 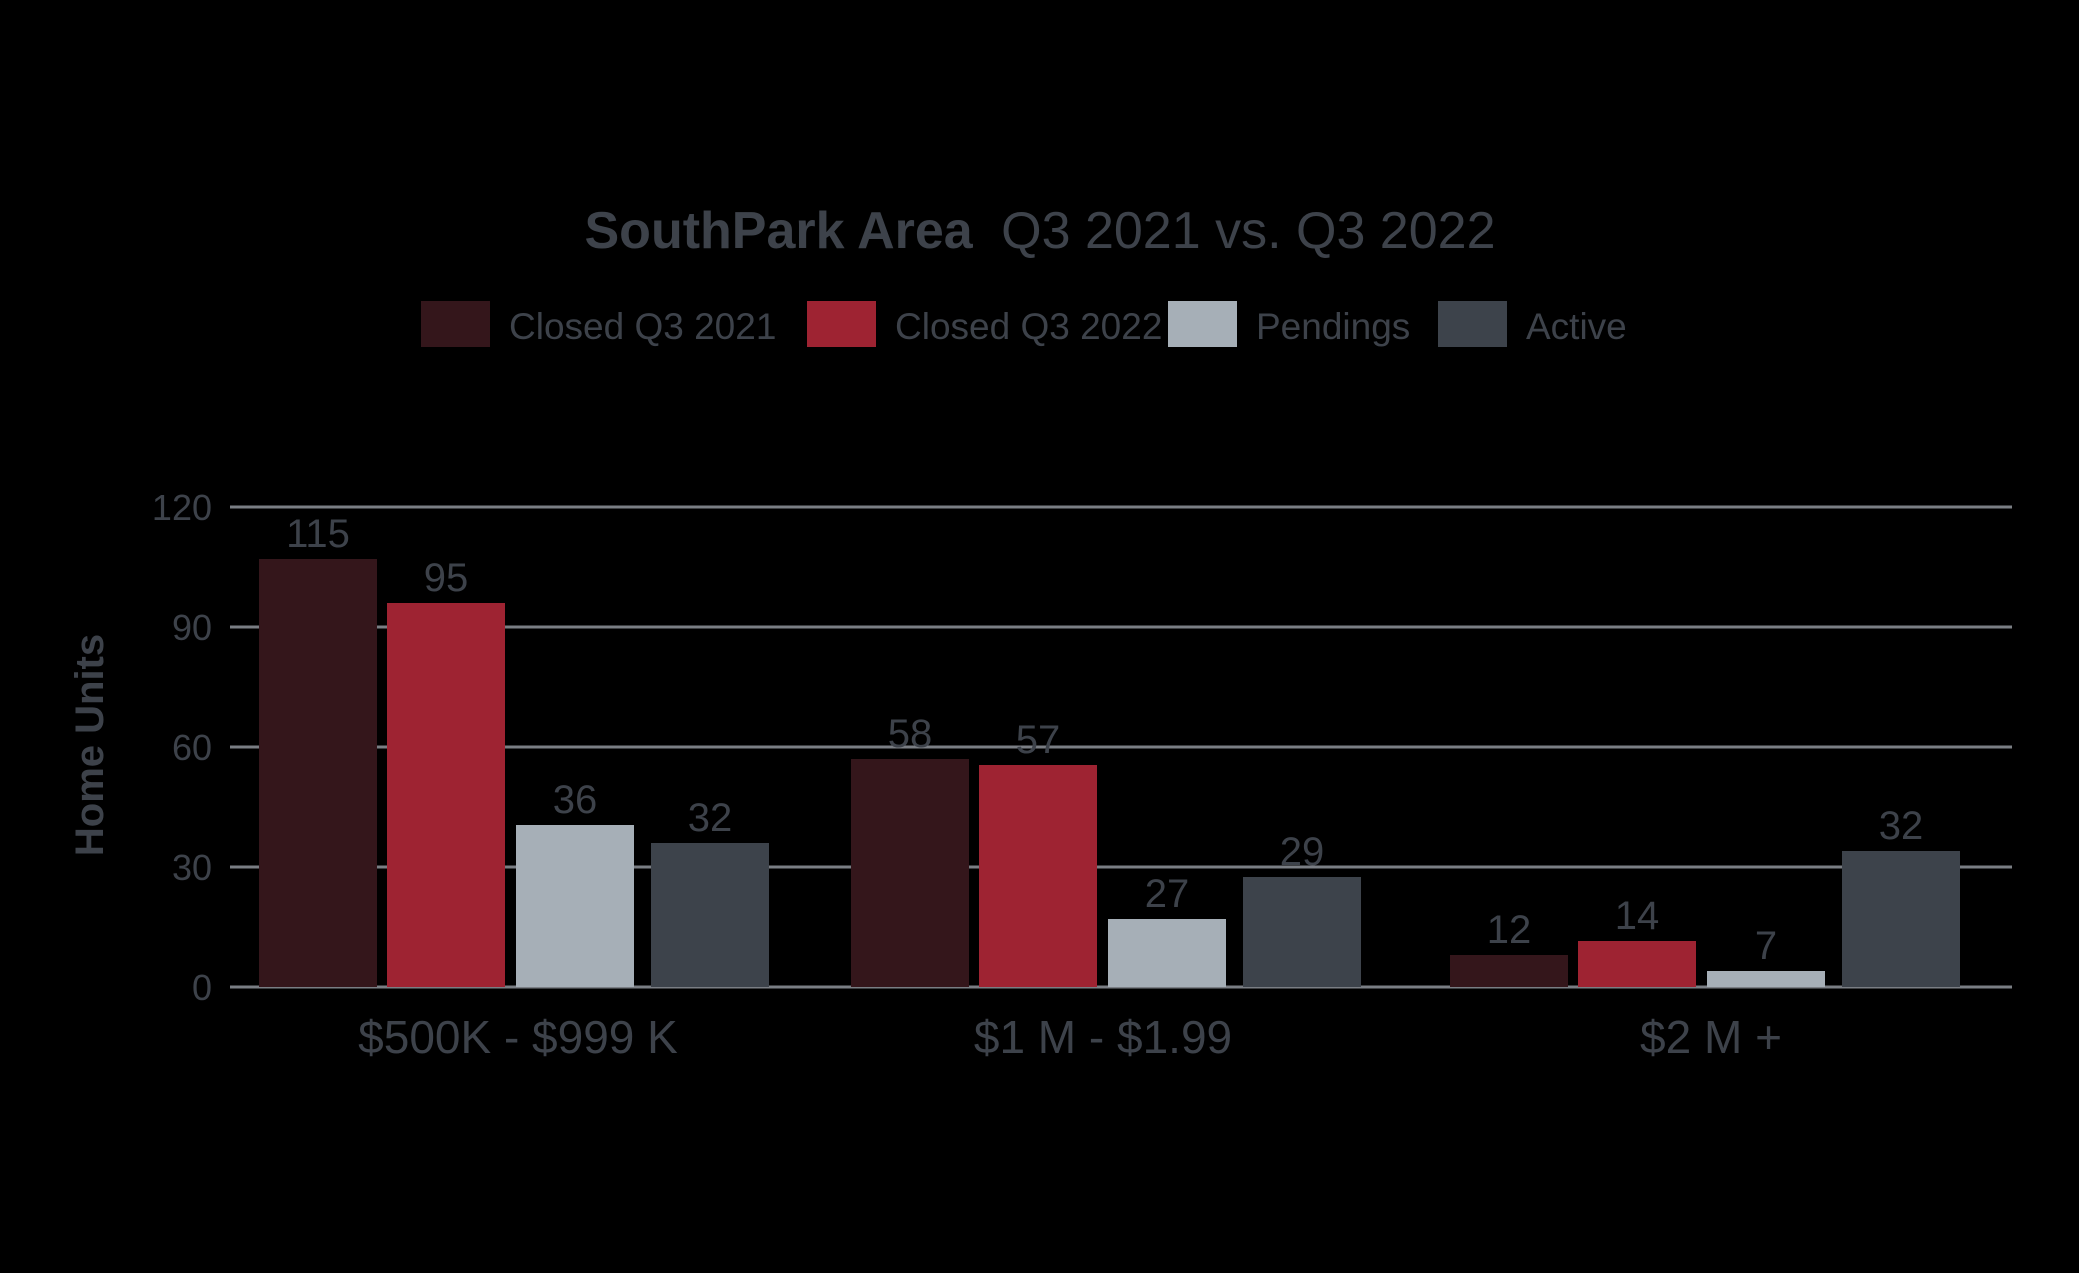 What do you see at coordinates (1711, 1037) in the screenshot?
I see `x-tick-label: $2 M +` at bounding box center [1711, 1037].